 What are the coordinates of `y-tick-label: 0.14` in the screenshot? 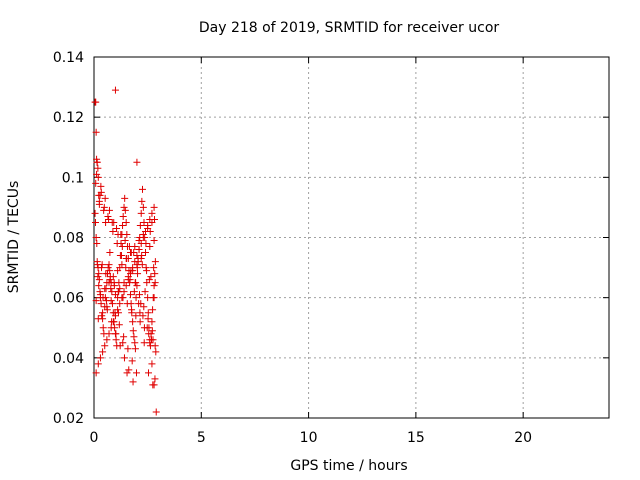 It's located at (68, 58).